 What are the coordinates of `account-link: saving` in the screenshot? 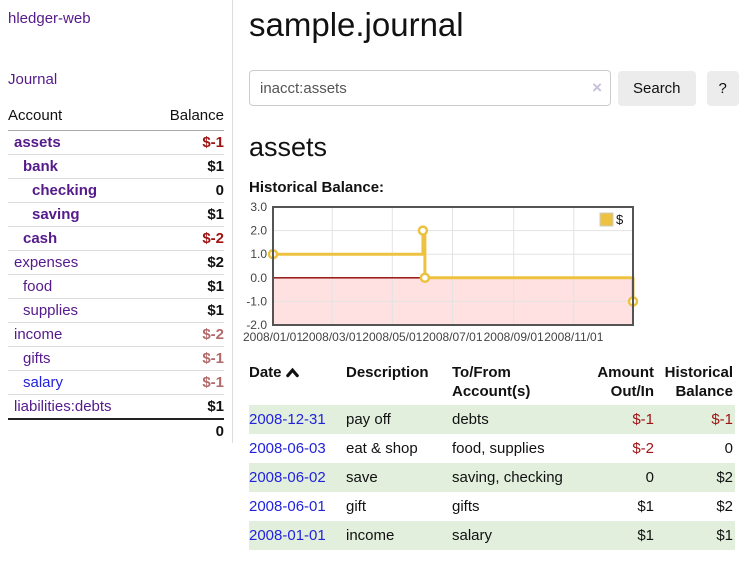 It's located at (56, 214).